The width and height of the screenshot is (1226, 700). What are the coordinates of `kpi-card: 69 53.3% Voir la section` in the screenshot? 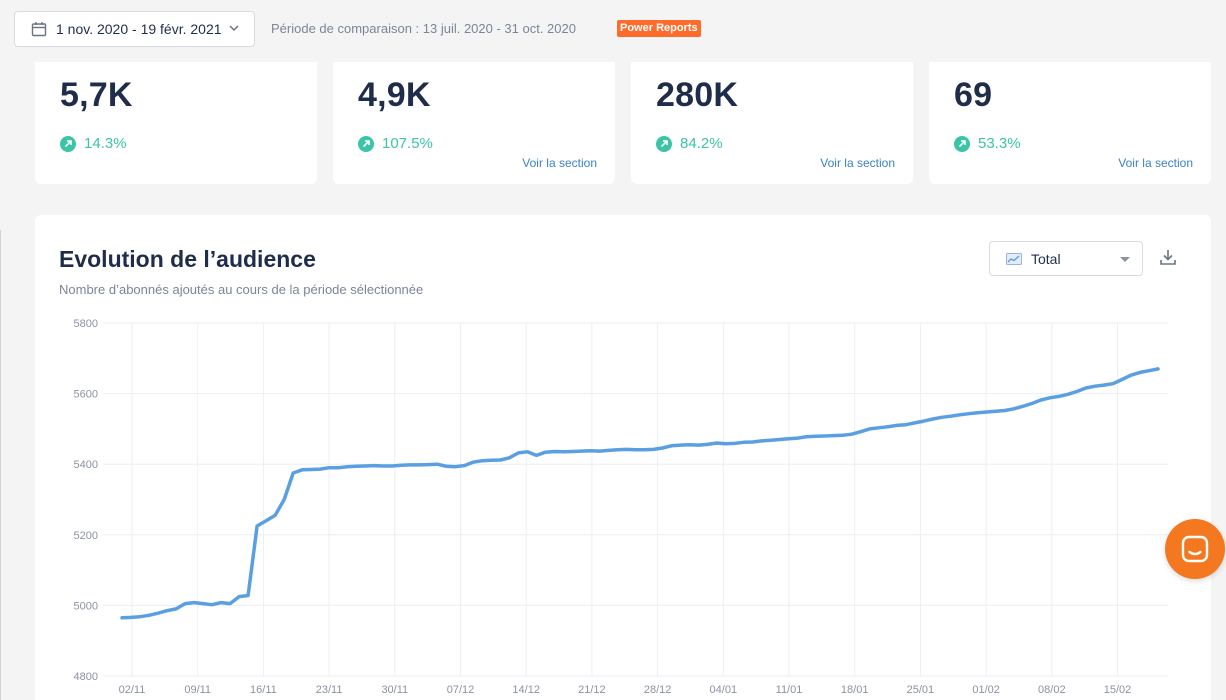 It's located at (1070, 123).